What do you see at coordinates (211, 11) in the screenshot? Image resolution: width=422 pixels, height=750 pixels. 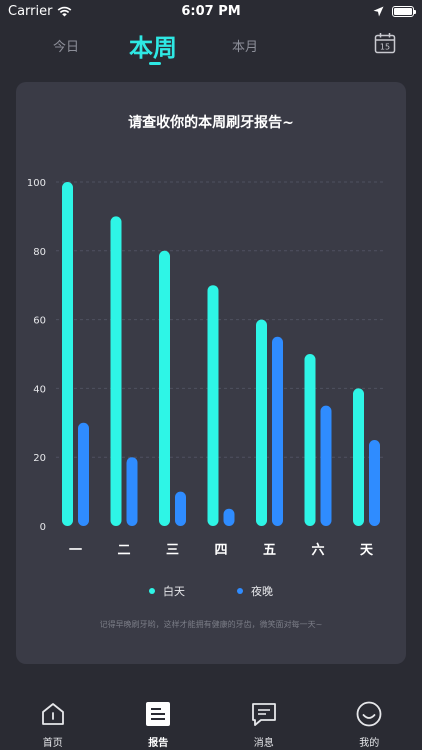 I see `status-bar: Carrier 6:07 PM` at bounding box center [211, 11].